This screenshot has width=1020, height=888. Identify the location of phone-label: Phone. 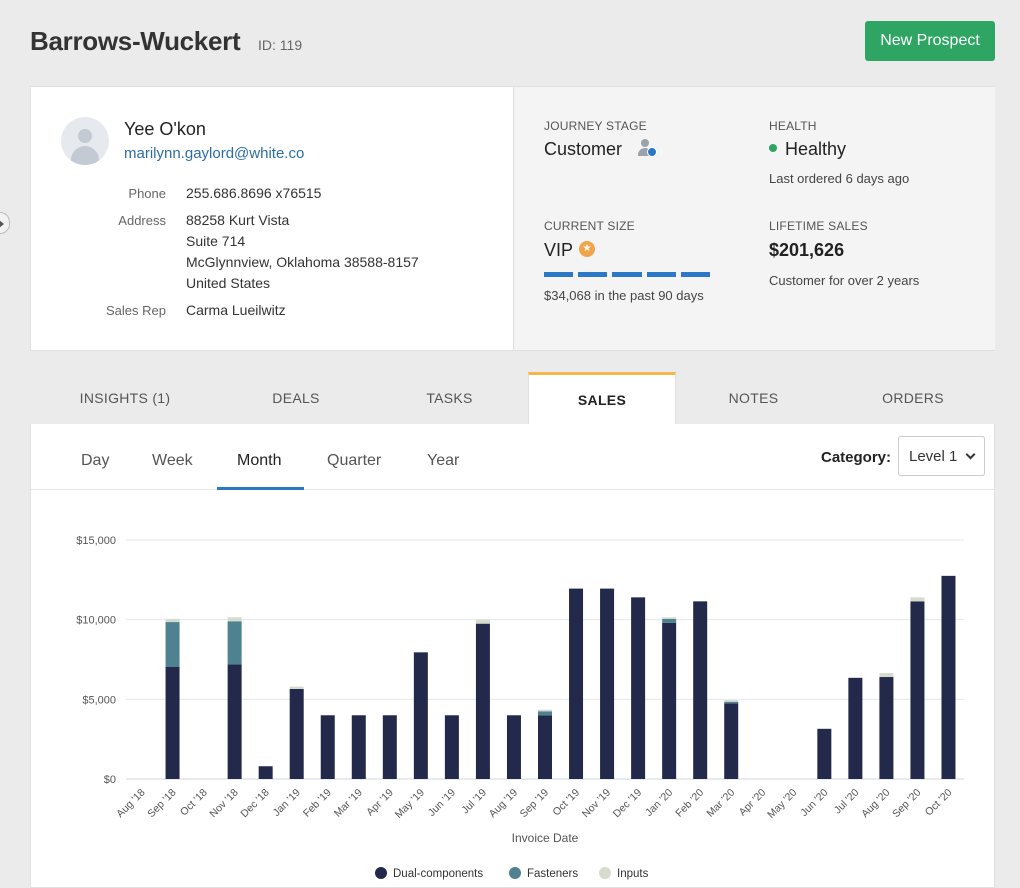
(147, 193).